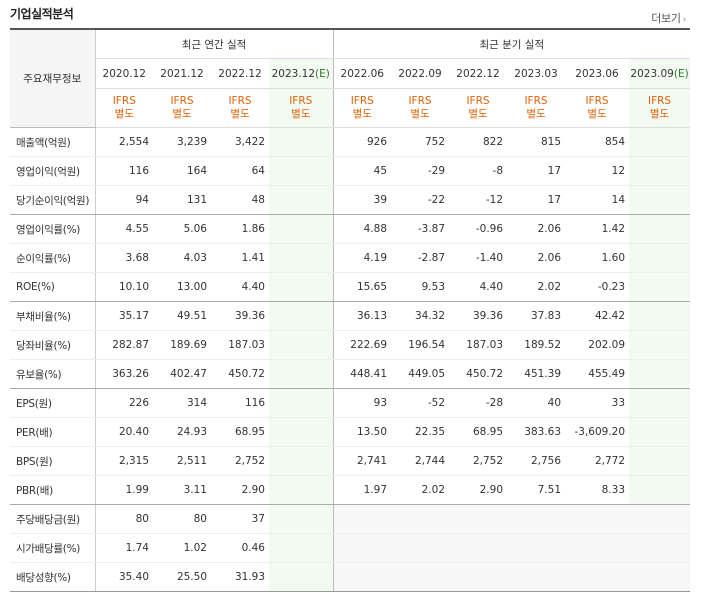 The image size is (702, 592). I want to click on value-cell: 131, so click(182, 200).